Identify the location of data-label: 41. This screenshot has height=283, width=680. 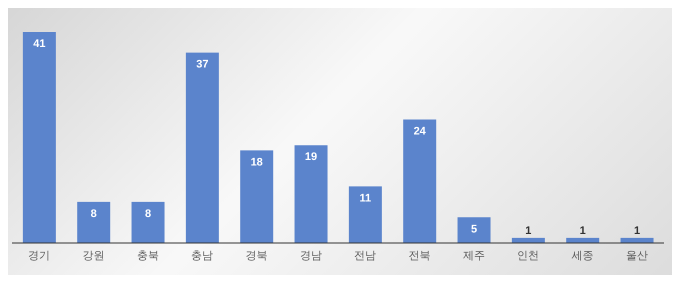
(39, 44).